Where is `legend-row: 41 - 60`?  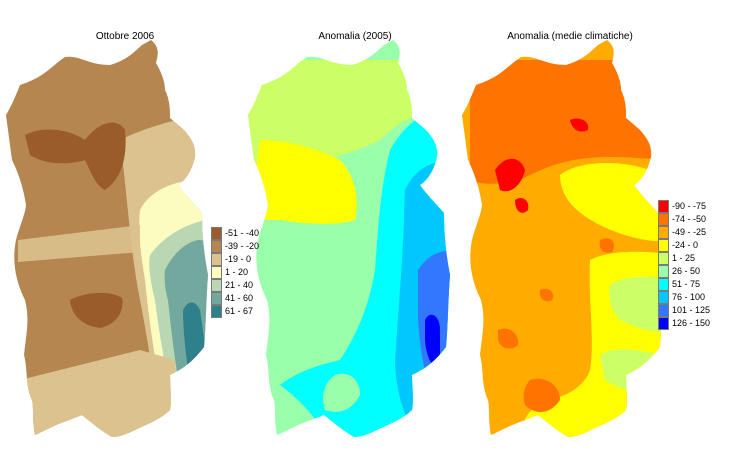 legend-row: 41 - 60 is located at coordinates (232, 298).